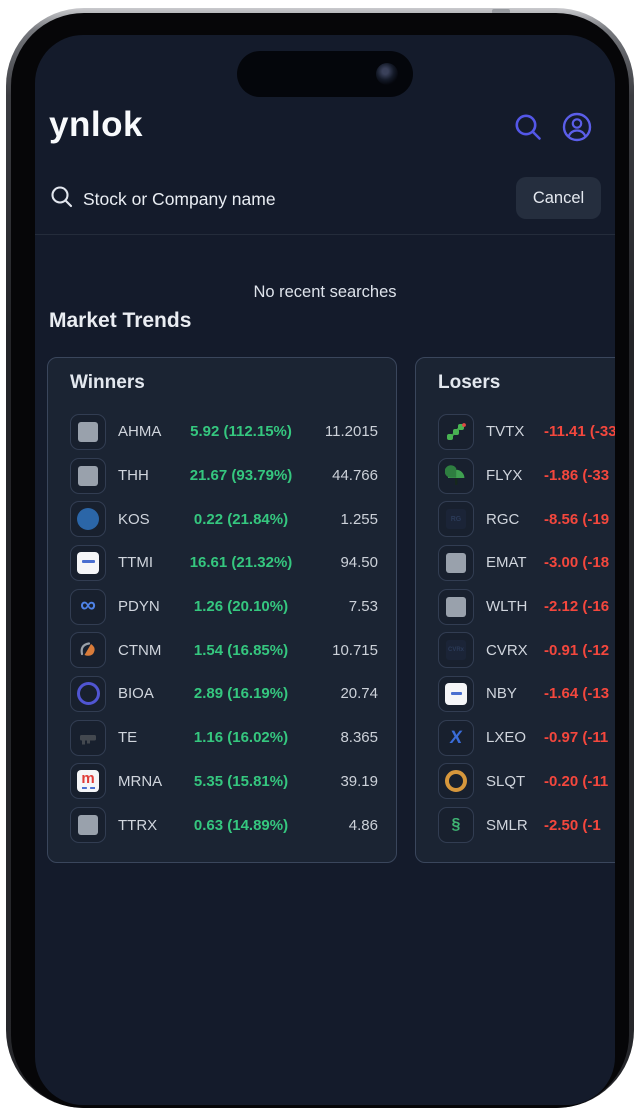 Image resolution: width=640 pixels, height=1108 pixels. I want to click on globe-icon, so click(88, 519).